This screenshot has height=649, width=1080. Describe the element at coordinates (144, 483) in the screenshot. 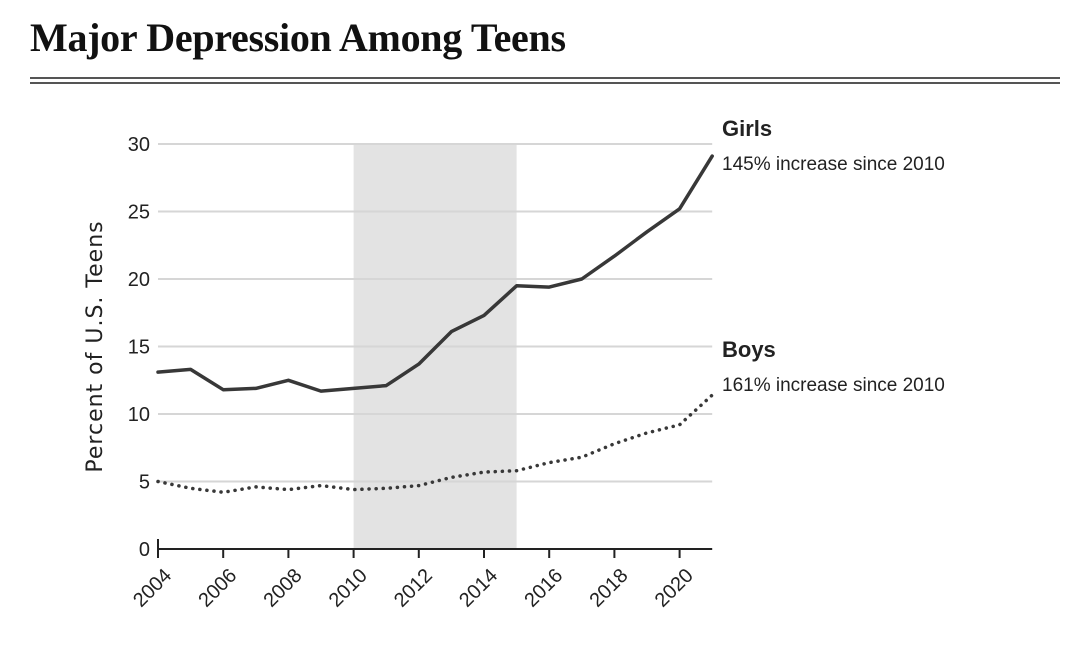

I see `y-tick-label: 5` at that location.